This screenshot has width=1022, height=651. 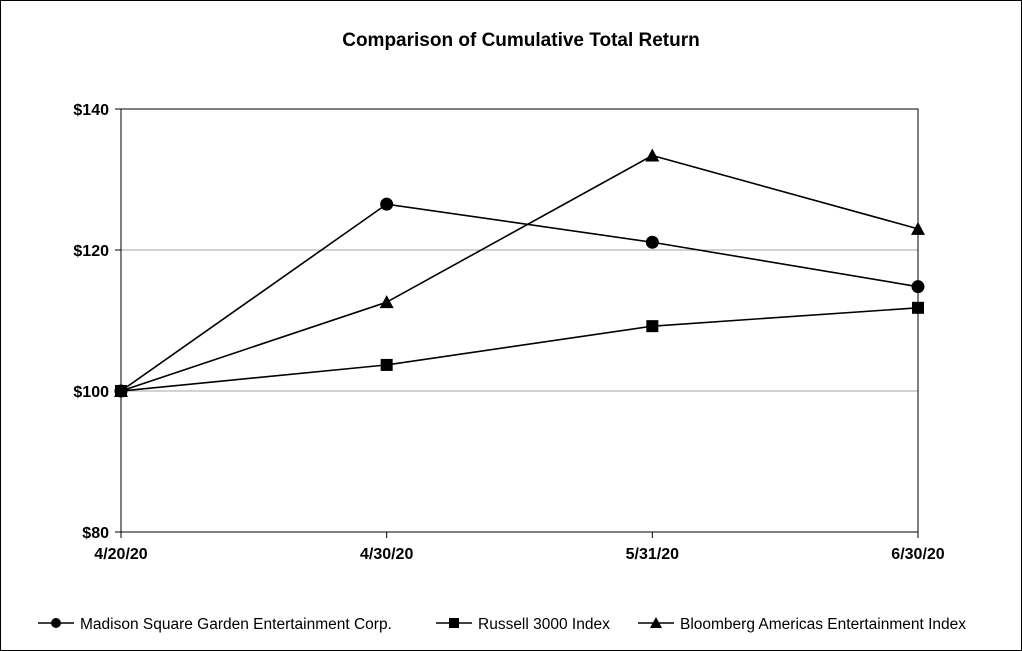 I want to click on y-tick-label: $120, so click(x=91, y=251).